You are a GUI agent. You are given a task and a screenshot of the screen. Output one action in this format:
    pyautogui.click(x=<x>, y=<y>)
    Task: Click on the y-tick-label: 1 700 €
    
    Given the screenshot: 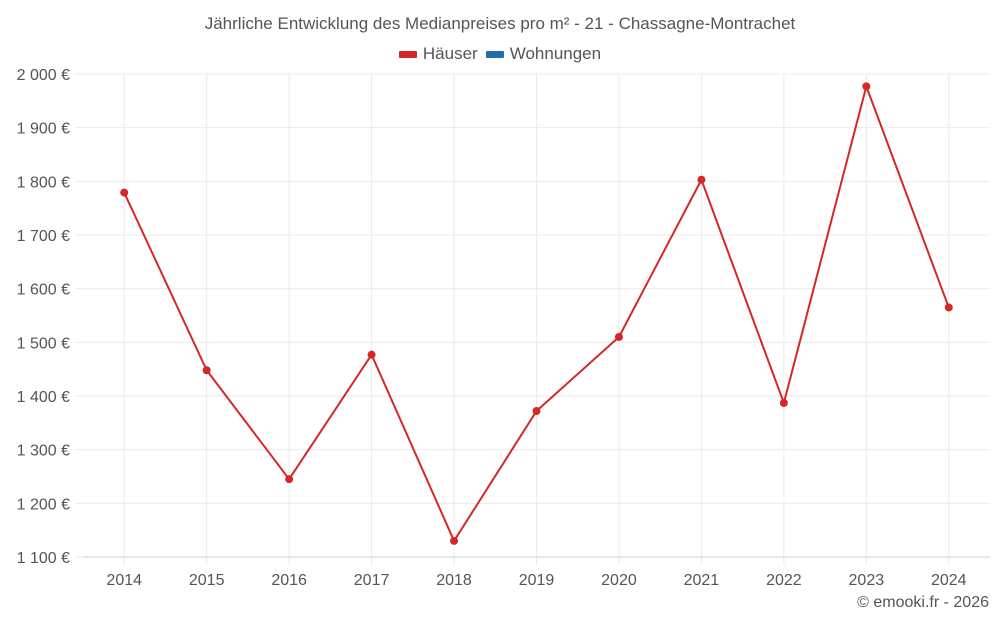 What is the action you would take?
    pyautogui.click(x=43, y=236)
    